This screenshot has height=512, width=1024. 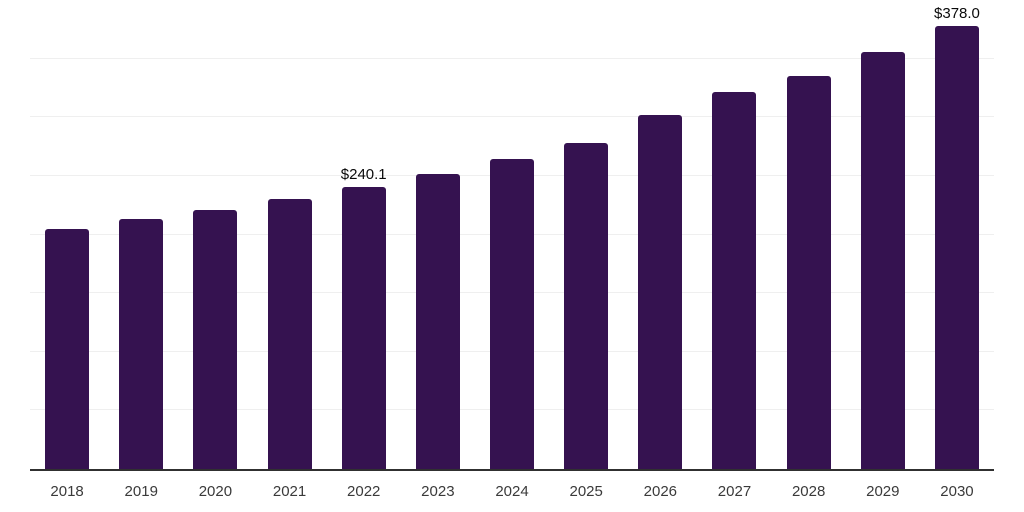 I want to click on bar-2028, so click(x=808, y=272).